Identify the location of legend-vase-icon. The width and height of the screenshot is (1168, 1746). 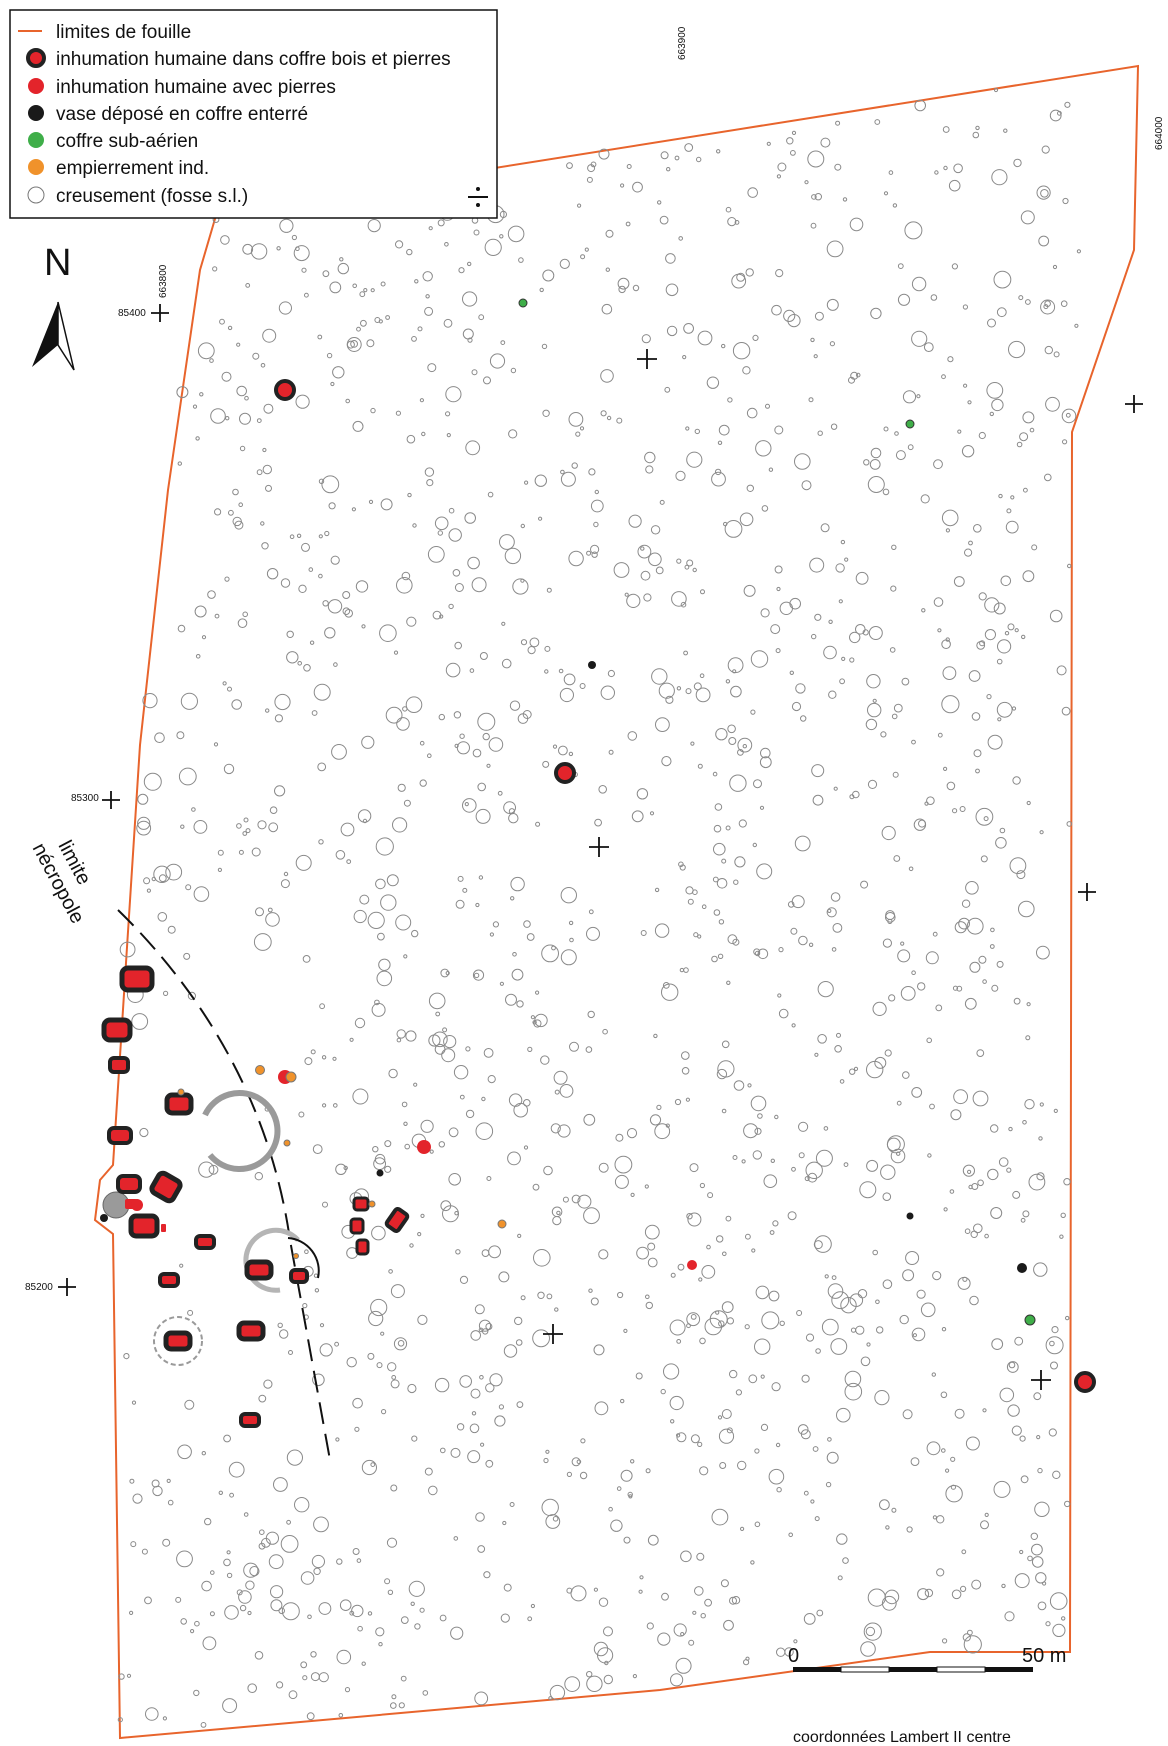
(36, 113).